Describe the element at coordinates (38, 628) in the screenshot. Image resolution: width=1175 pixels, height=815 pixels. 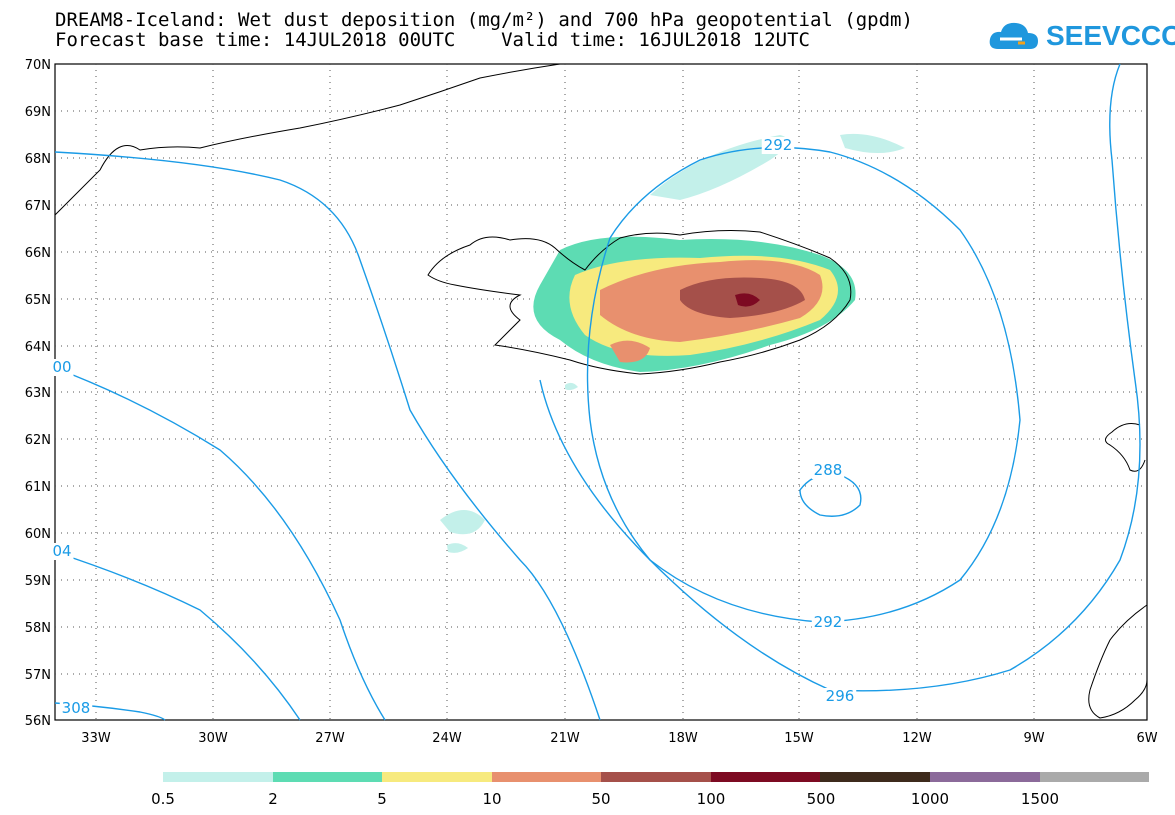
I see `latitude-label: 58N` at that location.